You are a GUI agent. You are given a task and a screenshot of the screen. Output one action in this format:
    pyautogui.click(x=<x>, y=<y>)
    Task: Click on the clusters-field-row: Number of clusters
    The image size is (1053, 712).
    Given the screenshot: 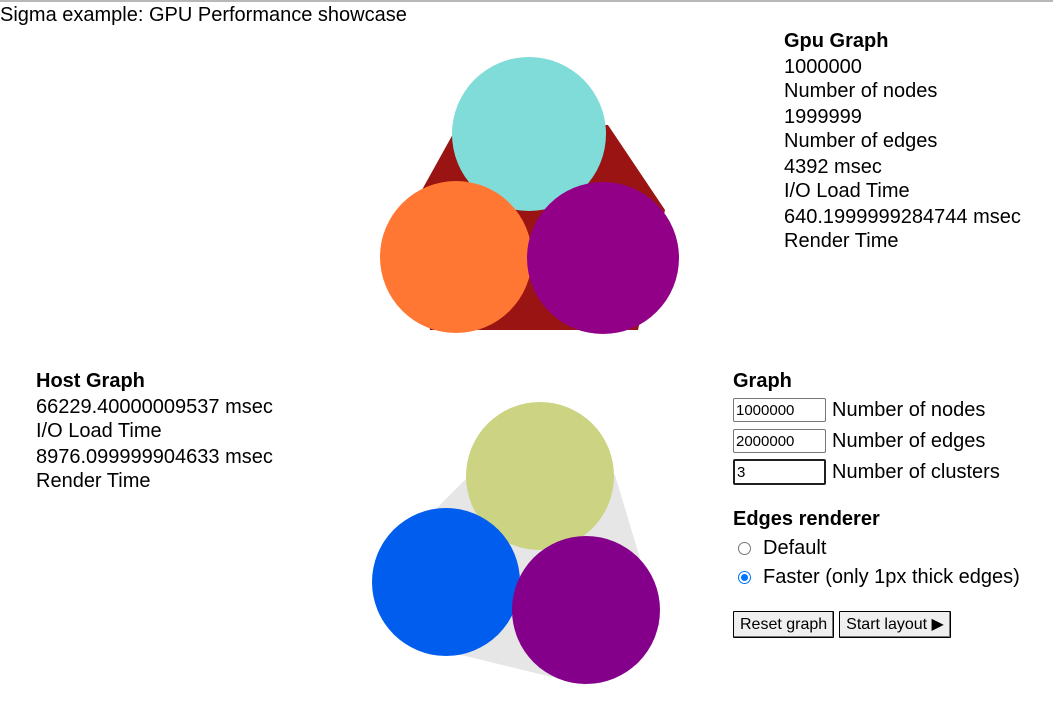 What is the action you would take?
    pyautogui.click(x=876, y=472)
    